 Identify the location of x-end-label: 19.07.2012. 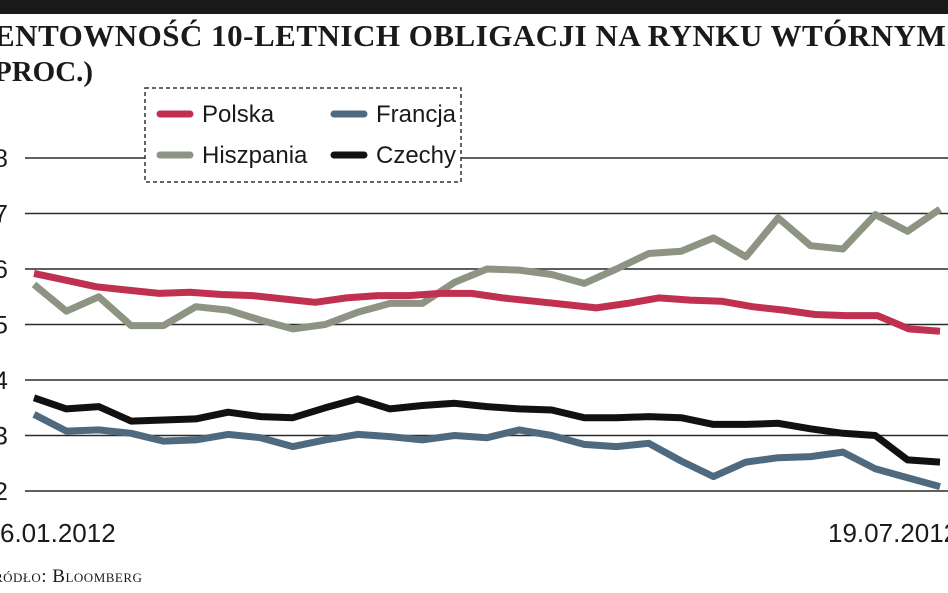
(888, 533).